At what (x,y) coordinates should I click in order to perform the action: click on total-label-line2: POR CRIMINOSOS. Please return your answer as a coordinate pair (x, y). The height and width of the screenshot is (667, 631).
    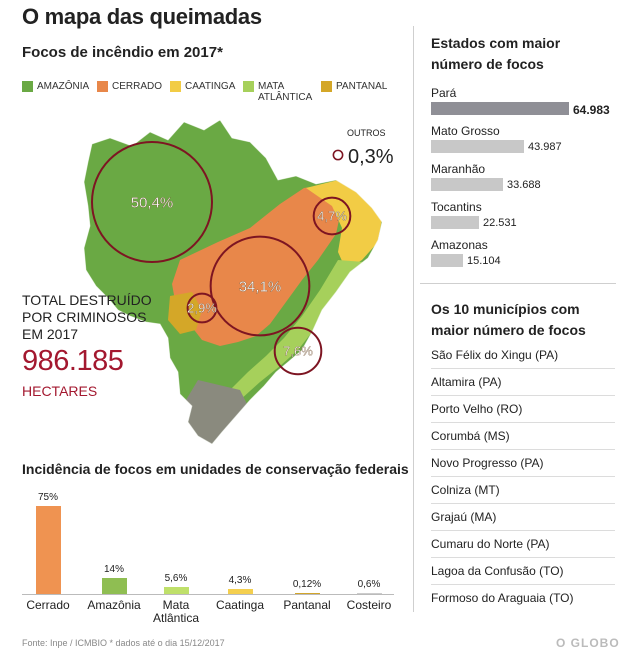
    Looking at the image, I should click on (84, 317).